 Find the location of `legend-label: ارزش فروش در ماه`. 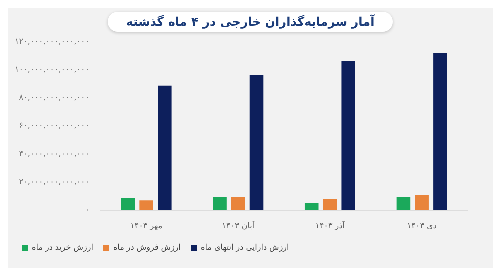

legend-label: ارزش فروش در ماه is located at coordinates (147, 247).